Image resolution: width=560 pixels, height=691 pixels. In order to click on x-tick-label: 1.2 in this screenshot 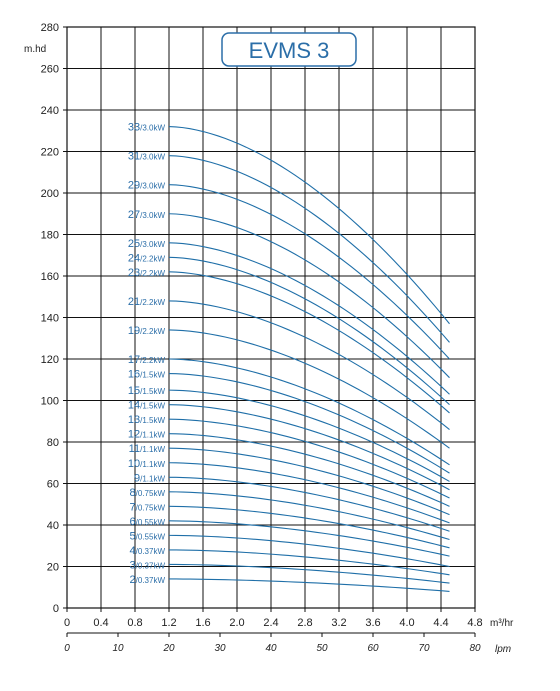, I will do `click(168, 623)`.